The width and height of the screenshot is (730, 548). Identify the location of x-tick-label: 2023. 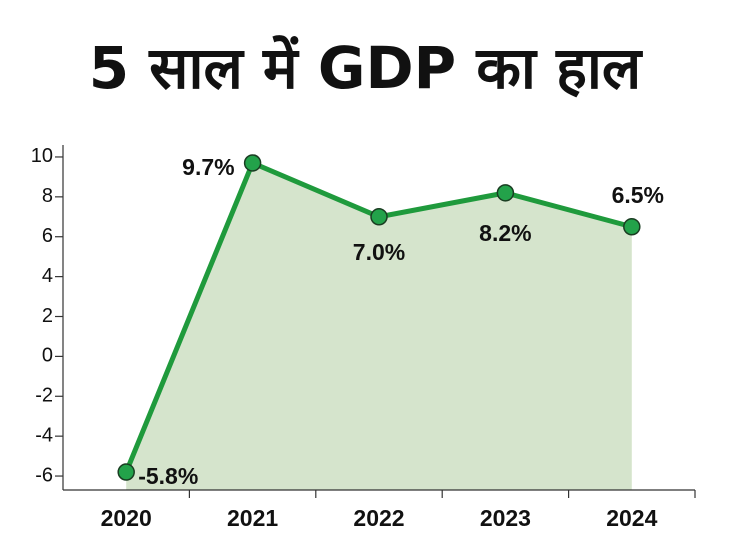
(505, 518).